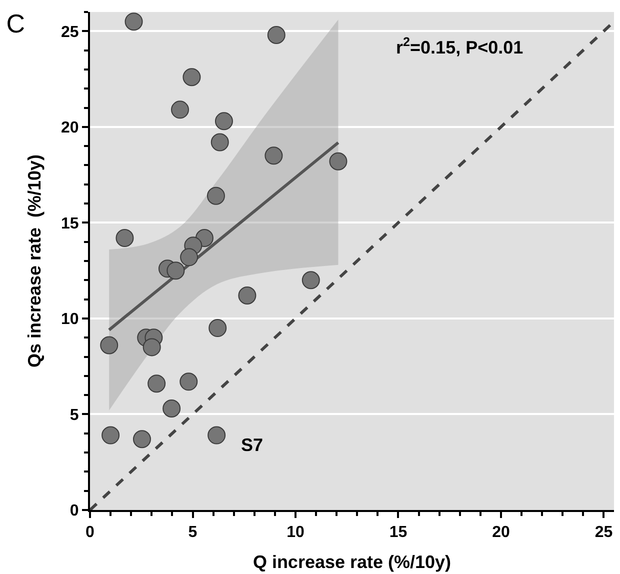 The height and width of the screenshot is (574, 620). What do you see at coordinates (295, 533) in the screenshot?
I see `x-tick-label: 10` at bounding box center [295, 533].